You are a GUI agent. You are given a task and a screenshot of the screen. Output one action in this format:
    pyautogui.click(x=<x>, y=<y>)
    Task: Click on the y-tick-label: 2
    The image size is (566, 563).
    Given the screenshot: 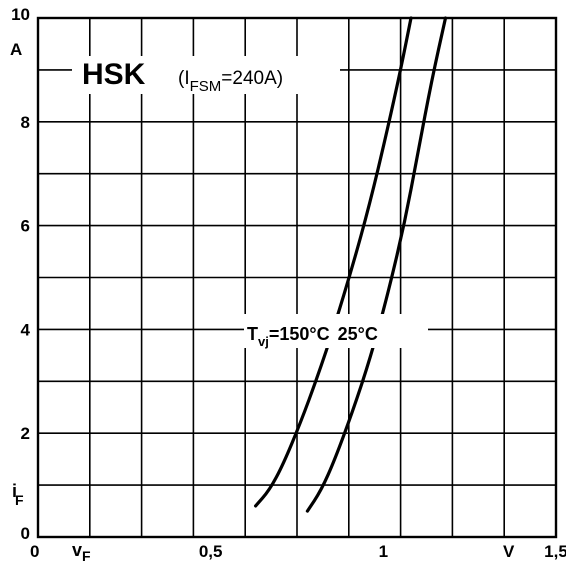 What is the action you would take?
    pyautogui.click(x=25, y=433)
    